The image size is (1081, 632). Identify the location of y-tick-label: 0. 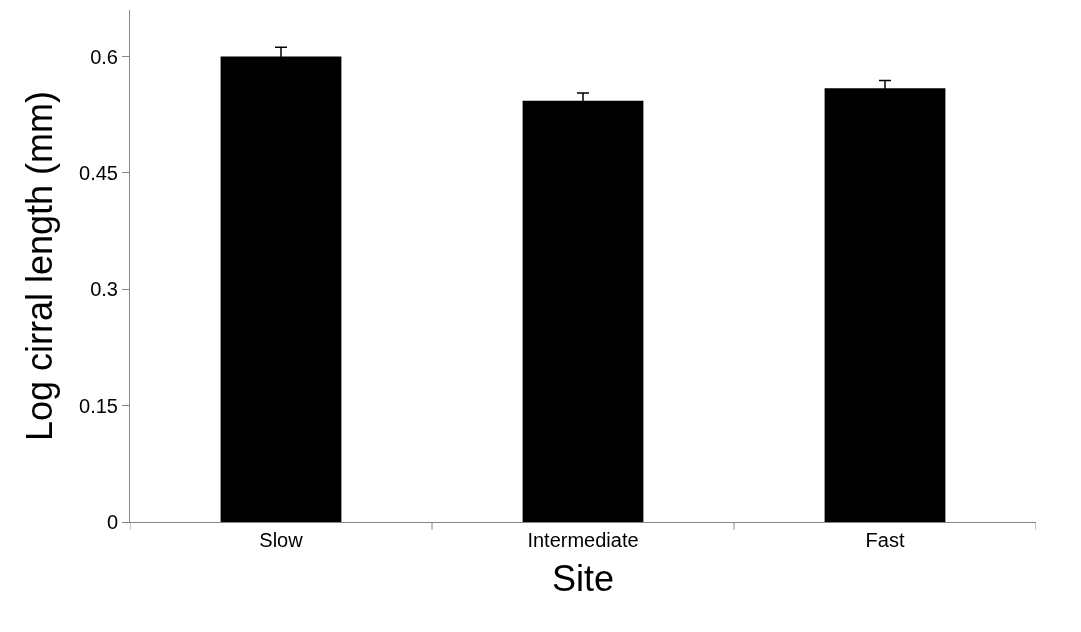
(112, 522).